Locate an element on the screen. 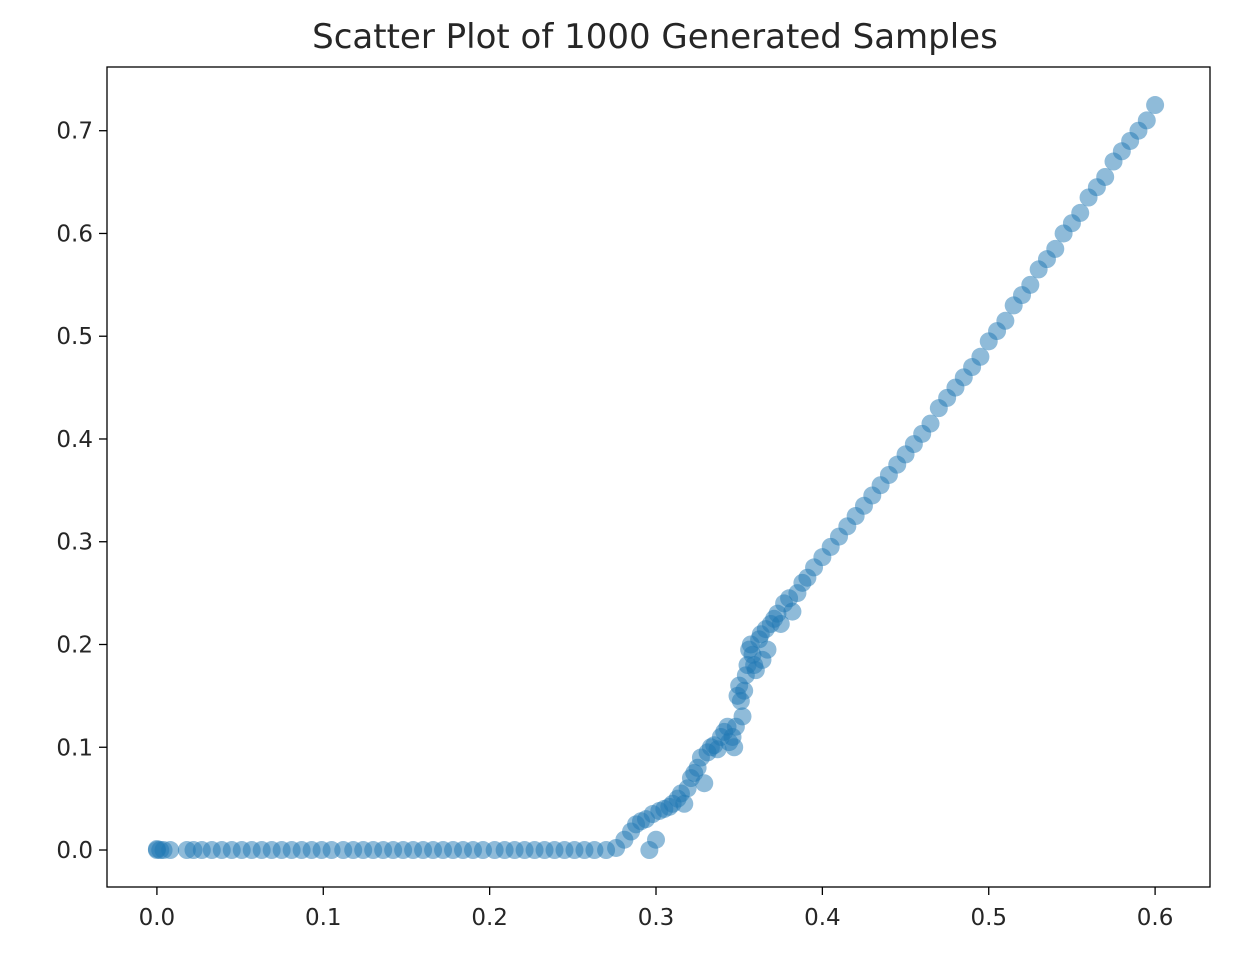 The image size is (1242, 958). y-tick-label: 0.2 is located at coordinates (74, 645).